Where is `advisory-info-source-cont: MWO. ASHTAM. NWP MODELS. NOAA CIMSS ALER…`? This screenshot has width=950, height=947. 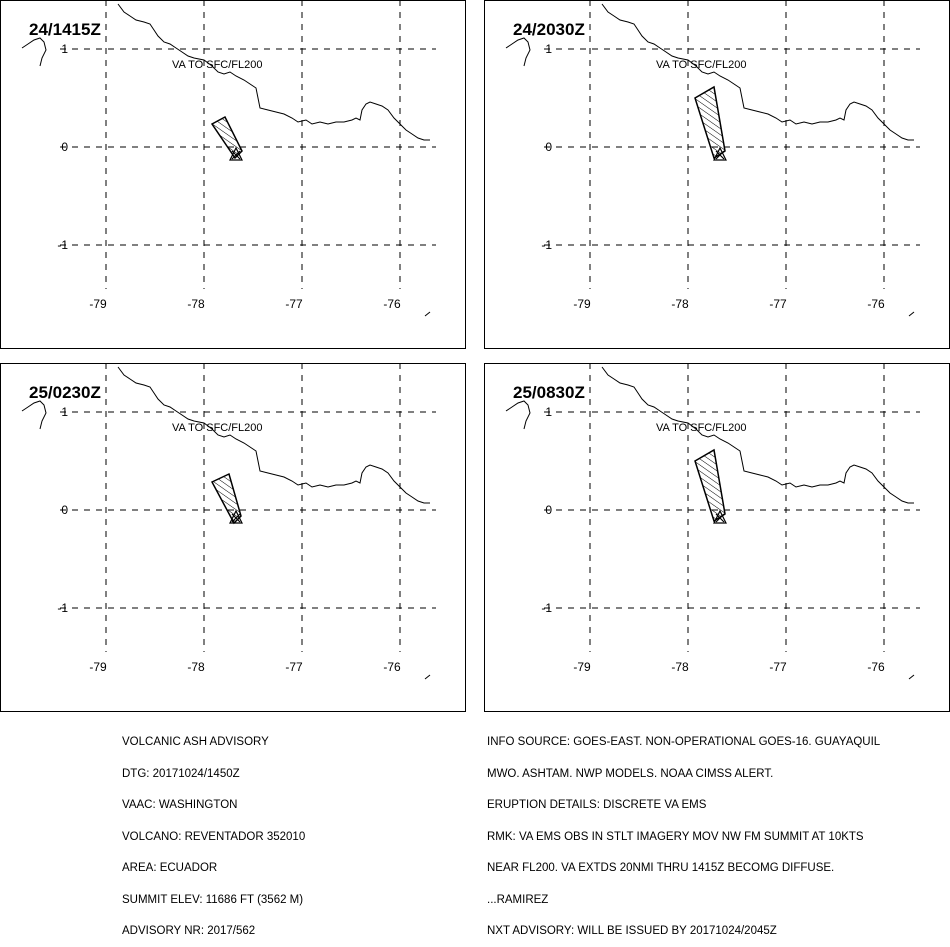
advisory-info-source-cont: MWO. ASHTAM. NWP MODELS. NOAA CIMSS ALER… is located at coordinates (630, 773).